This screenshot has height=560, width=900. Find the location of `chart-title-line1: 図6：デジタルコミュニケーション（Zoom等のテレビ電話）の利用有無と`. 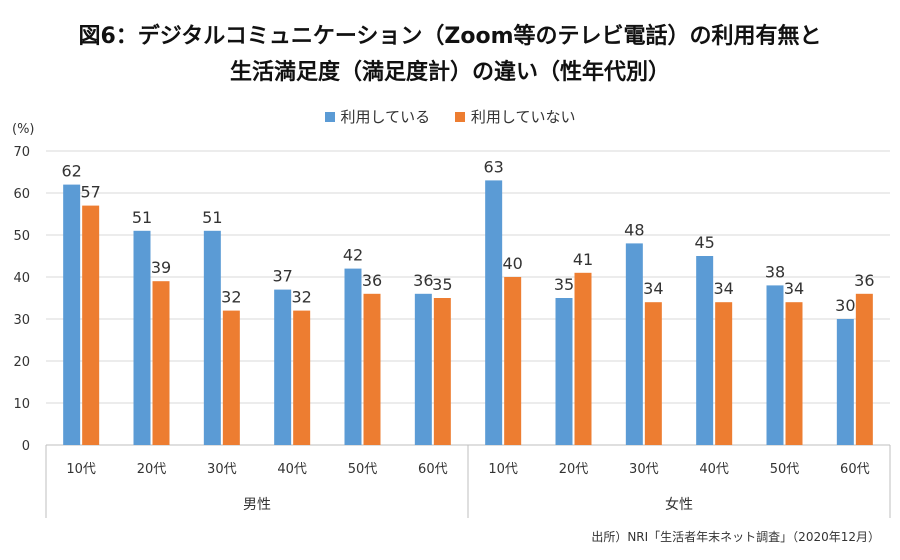

chart-title-line1: 図6：デジタルコミュニケーション（Zoom等のテレビ電話）の利用有無と is located at coordinates (450, 36).